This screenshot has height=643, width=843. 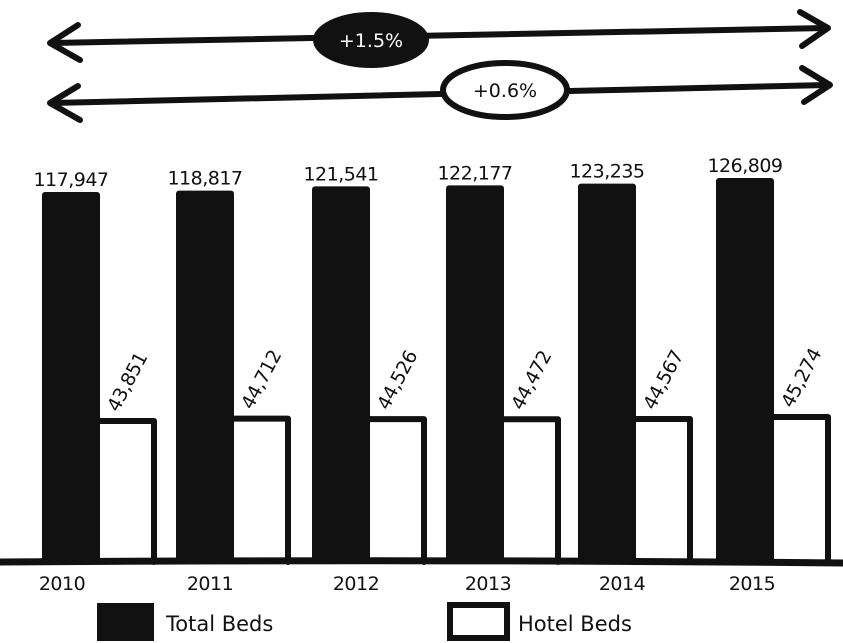 What do you see at coordinates (71, 377) in the screenshot?
I see `bar-total-beds-2010` at bounding box center [71, 377].